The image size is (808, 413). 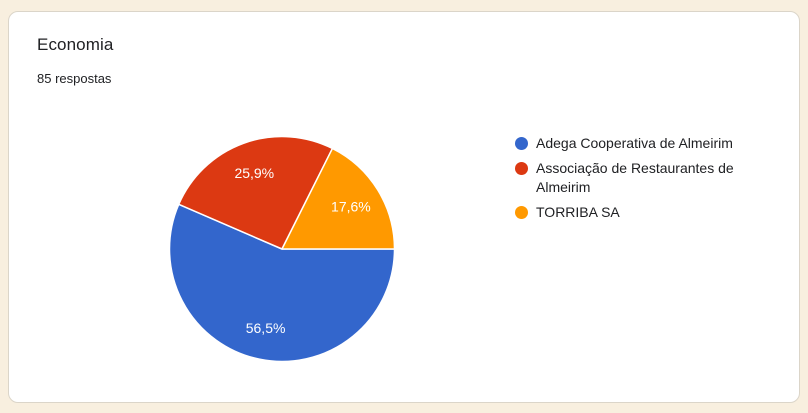 What do you see at coordinates (578, 212) in the screenshot?
I see `legend-item-label: TORRIBA SA` at bounding box center [578, 212].